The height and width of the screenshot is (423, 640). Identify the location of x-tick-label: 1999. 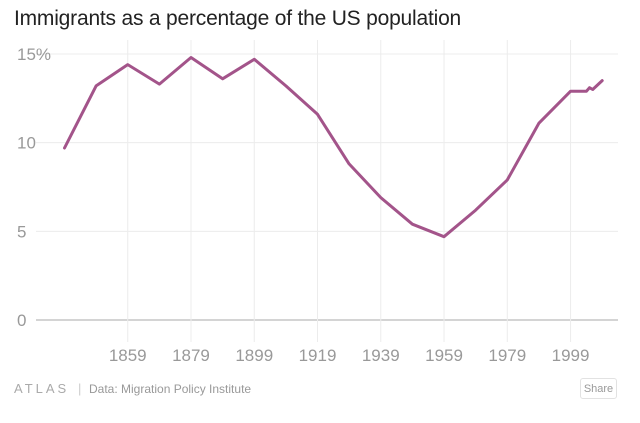
(571, 355).